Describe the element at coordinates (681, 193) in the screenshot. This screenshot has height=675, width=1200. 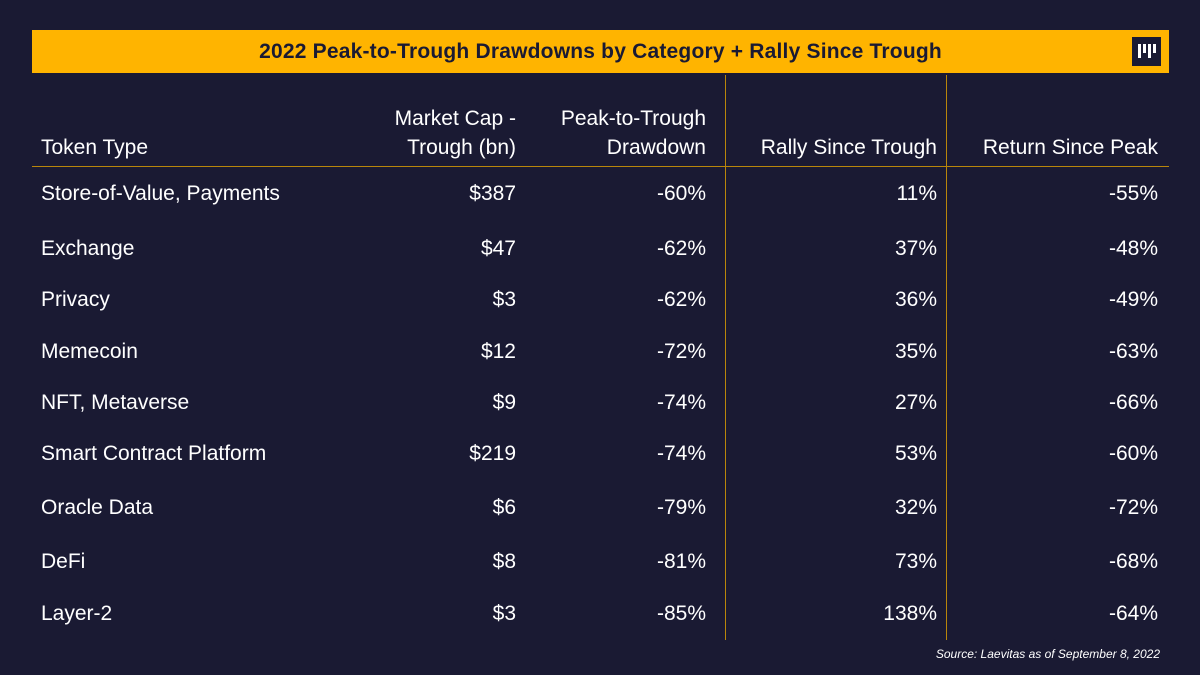
I see `cell-drawdown: -60%` at that location.